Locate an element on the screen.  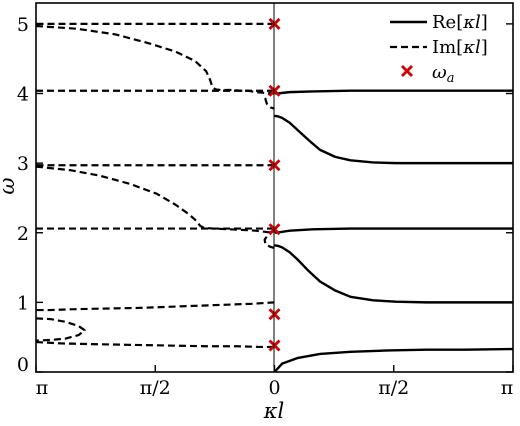
legend-im-main: Im[ is located at coordinates (447, 47).